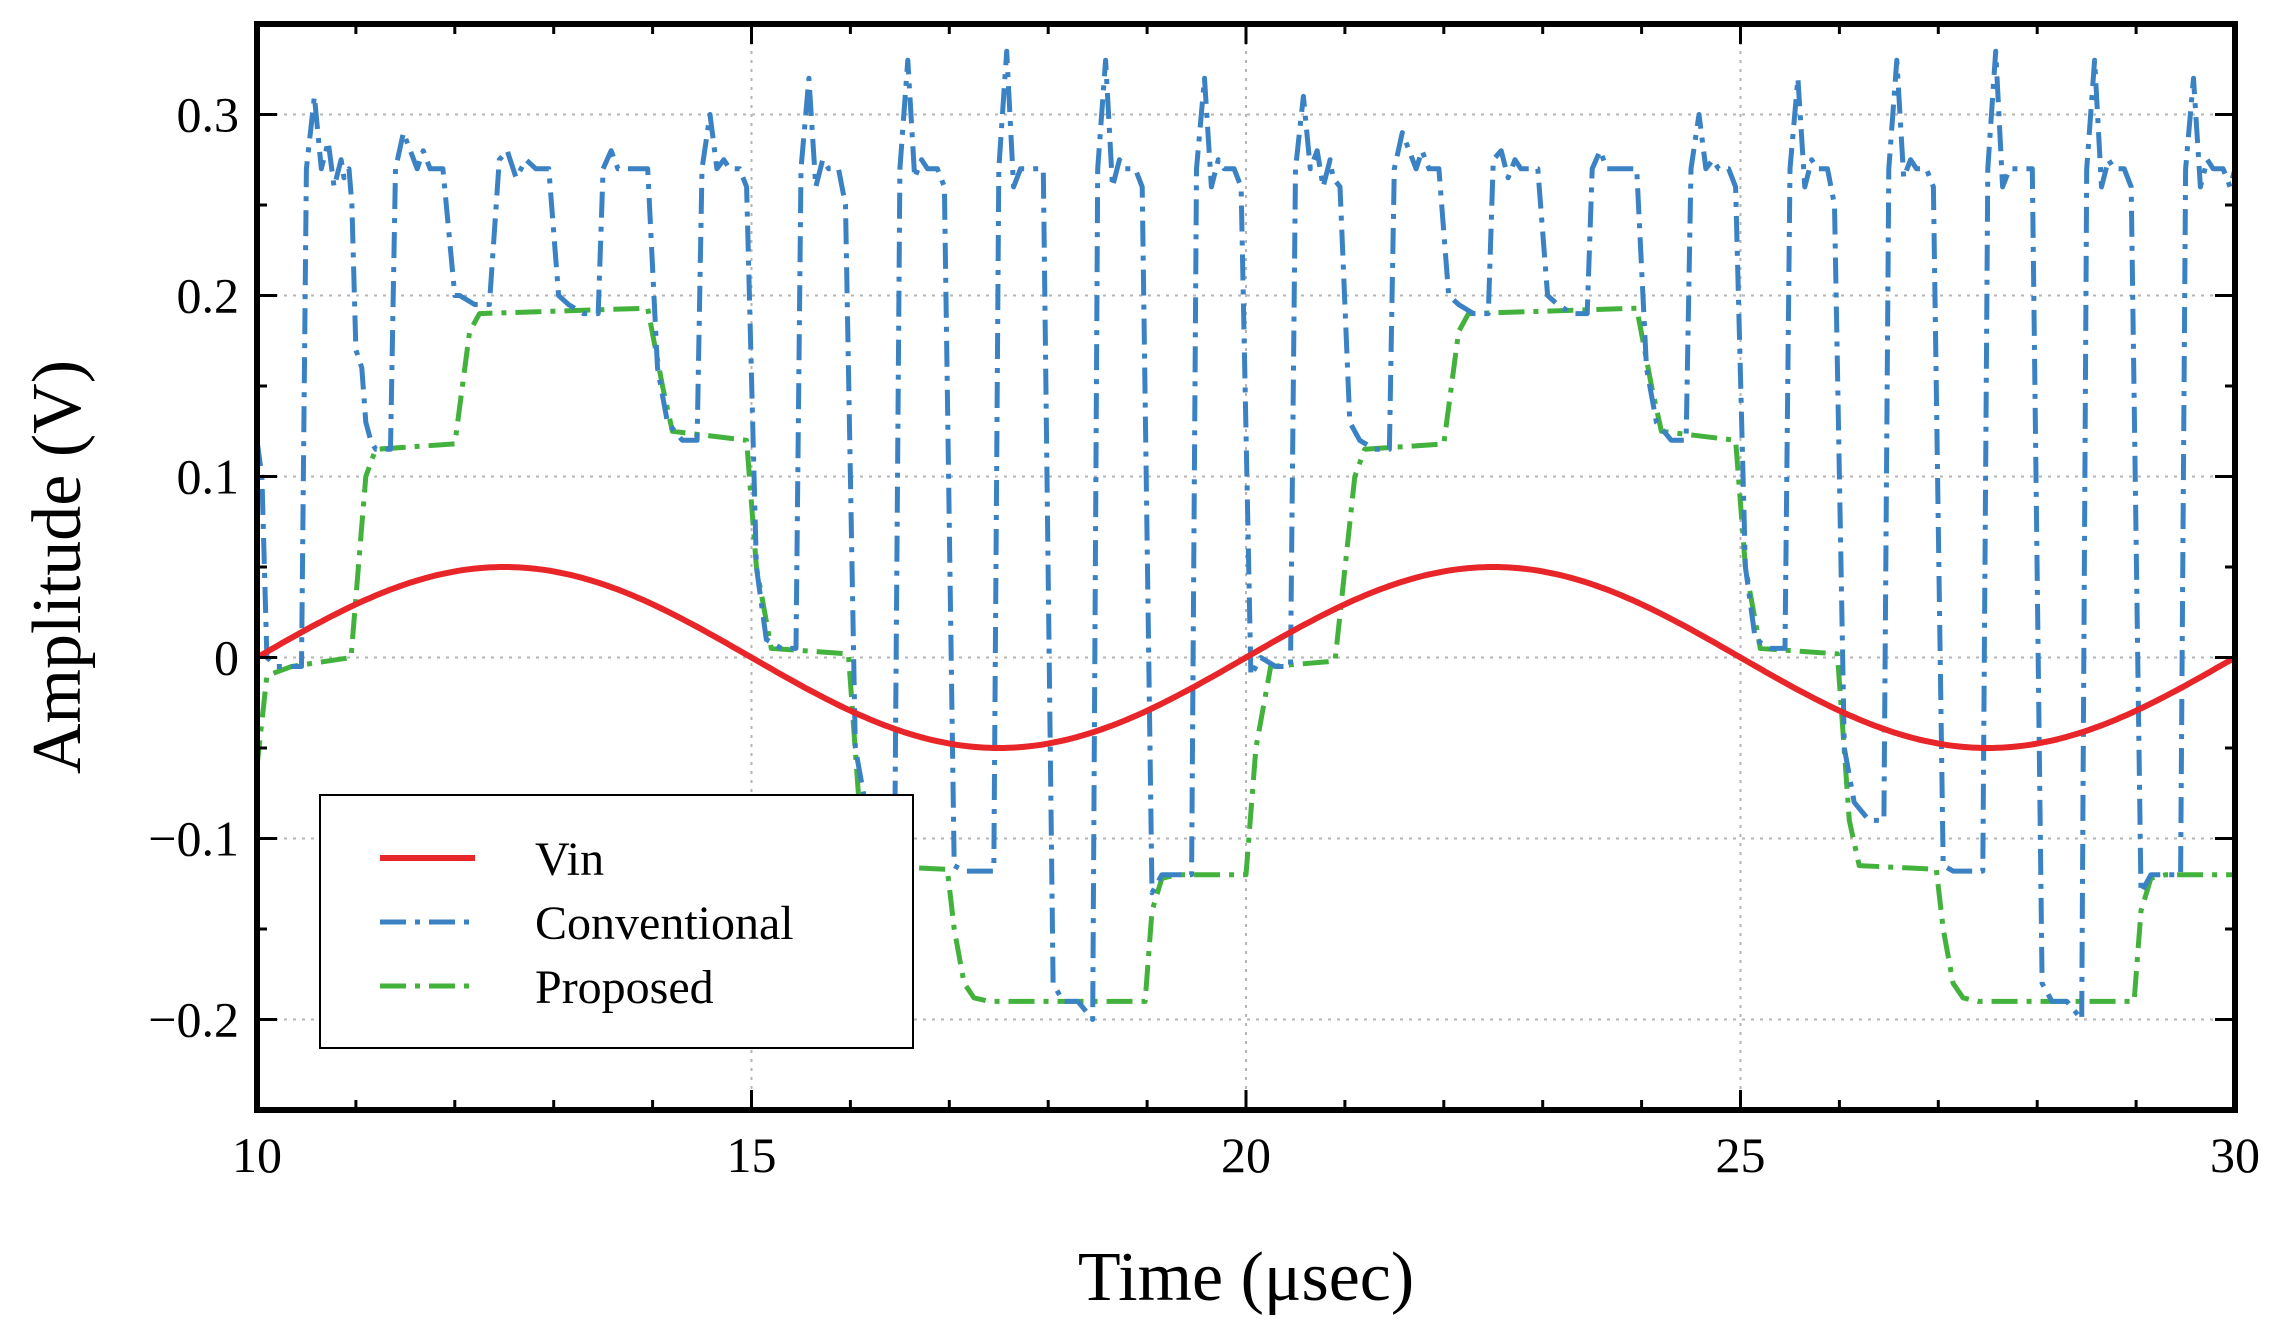 The height and width of the screenshot is (1339, 2277). I want to click on x-tick-label-2: 20, so click(1246, 1155).